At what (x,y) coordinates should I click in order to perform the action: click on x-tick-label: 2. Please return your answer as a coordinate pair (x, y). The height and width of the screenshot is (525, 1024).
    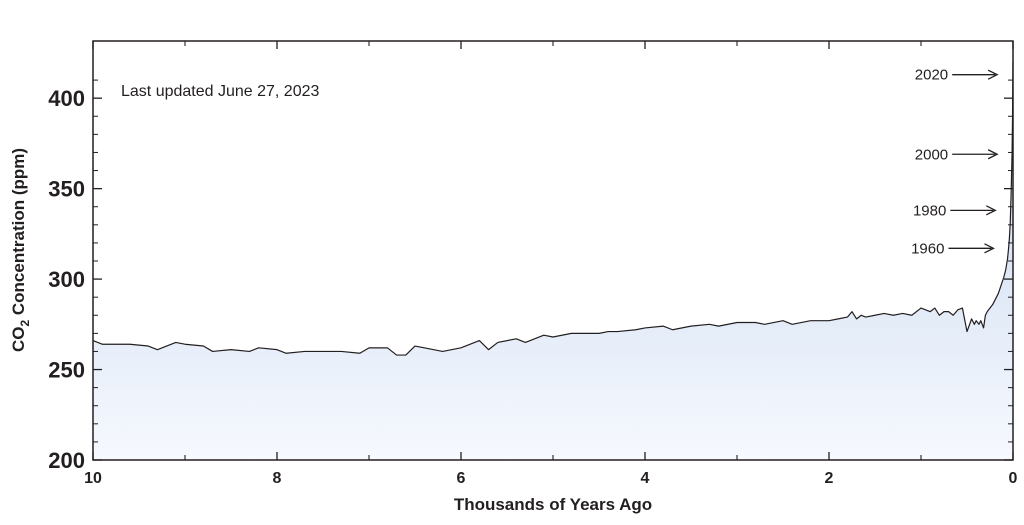
    Looking at the image, I should click on (829, 478).